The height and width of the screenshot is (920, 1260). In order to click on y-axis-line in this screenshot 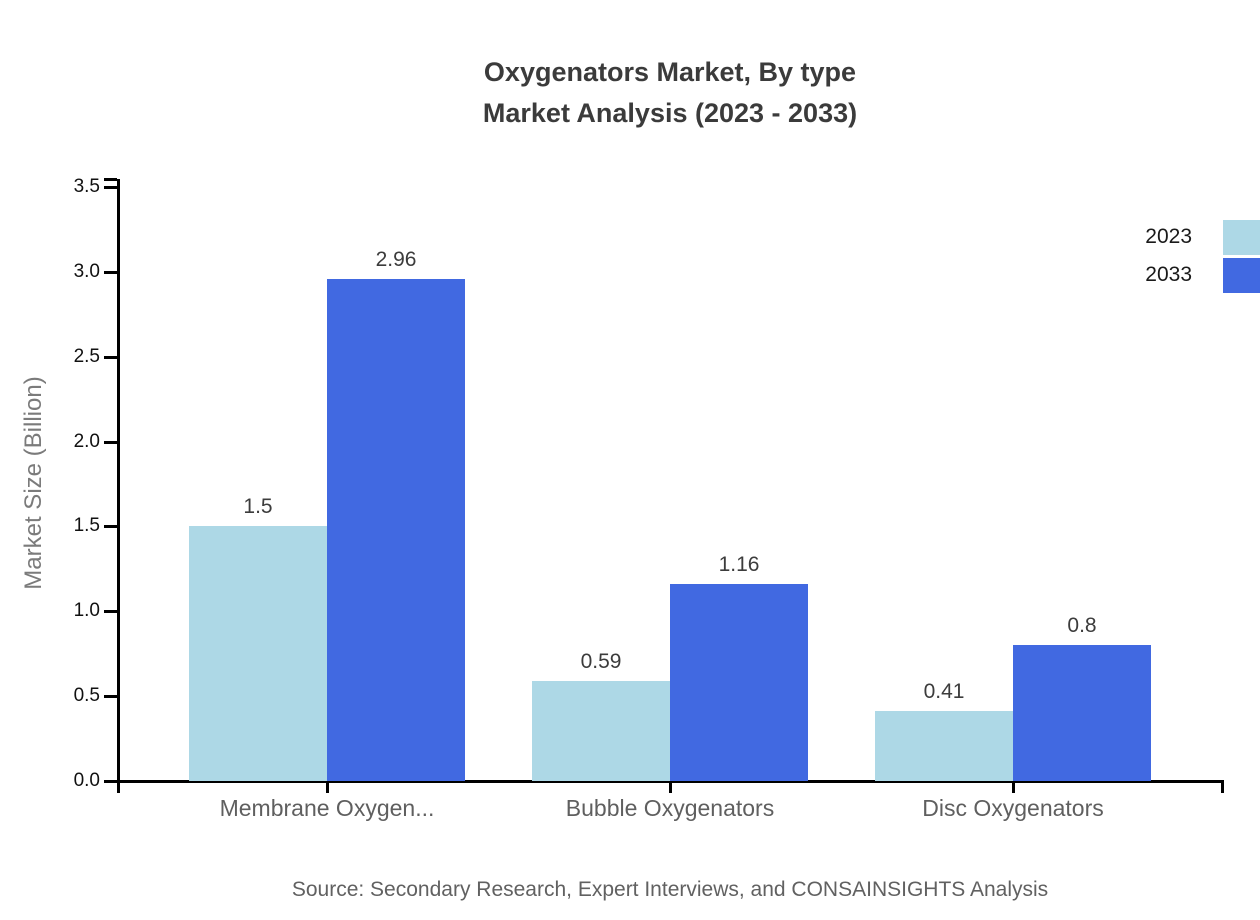, I will do `click(118, 486)`.